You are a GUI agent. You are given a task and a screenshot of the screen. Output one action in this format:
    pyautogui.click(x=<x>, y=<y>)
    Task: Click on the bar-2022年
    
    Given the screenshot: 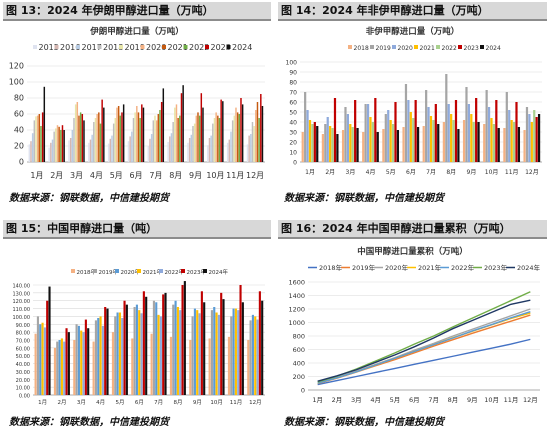 What is the action you would take?
    pyautogui.click(x=122, y=356)
    